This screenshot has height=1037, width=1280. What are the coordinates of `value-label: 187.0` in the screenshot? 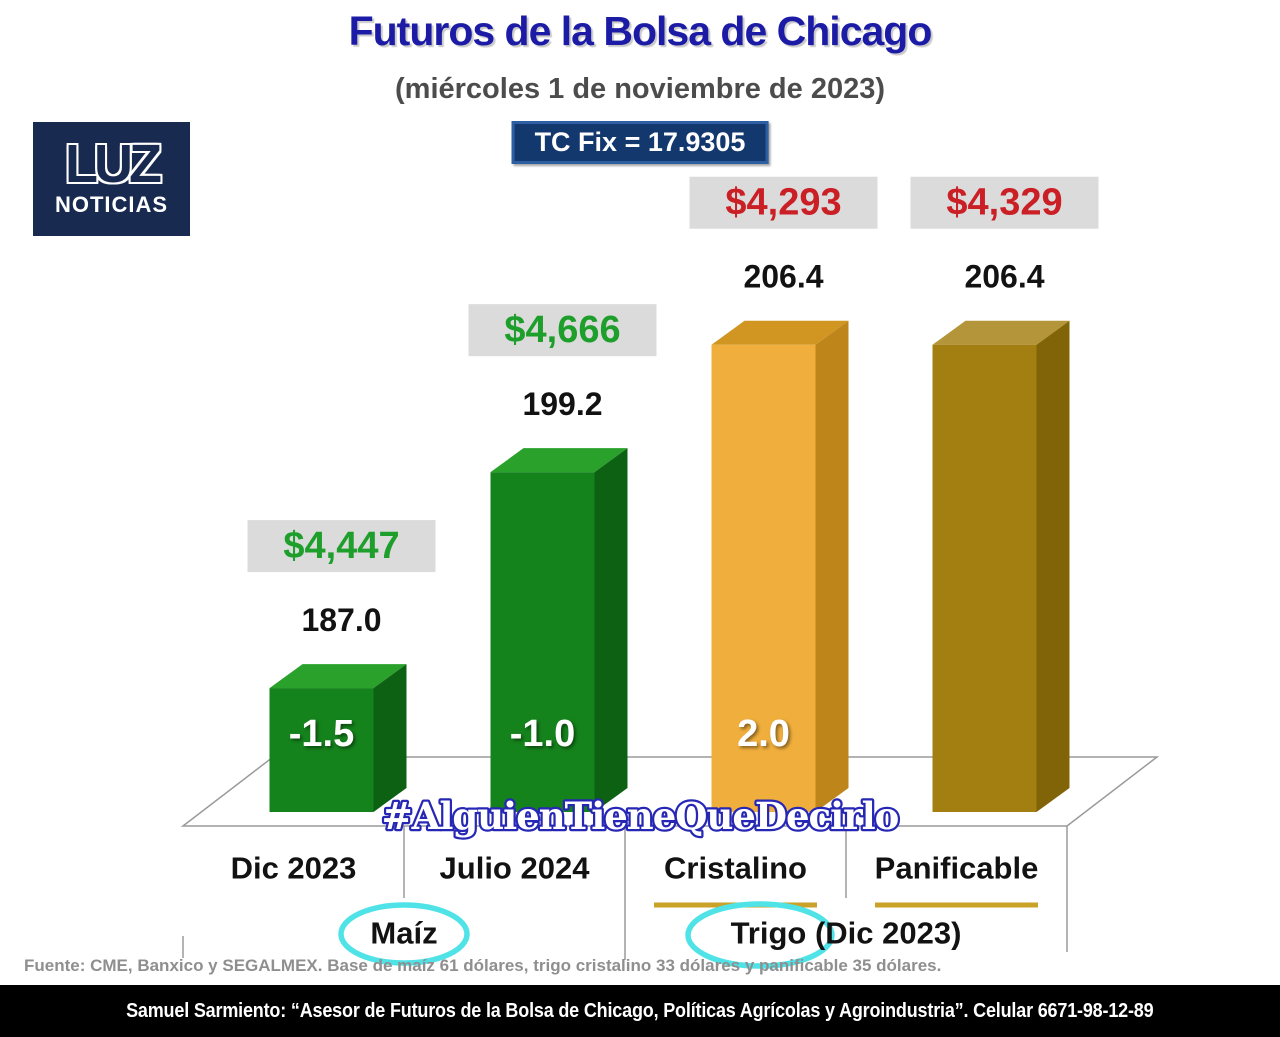 It's located at (341, 620).